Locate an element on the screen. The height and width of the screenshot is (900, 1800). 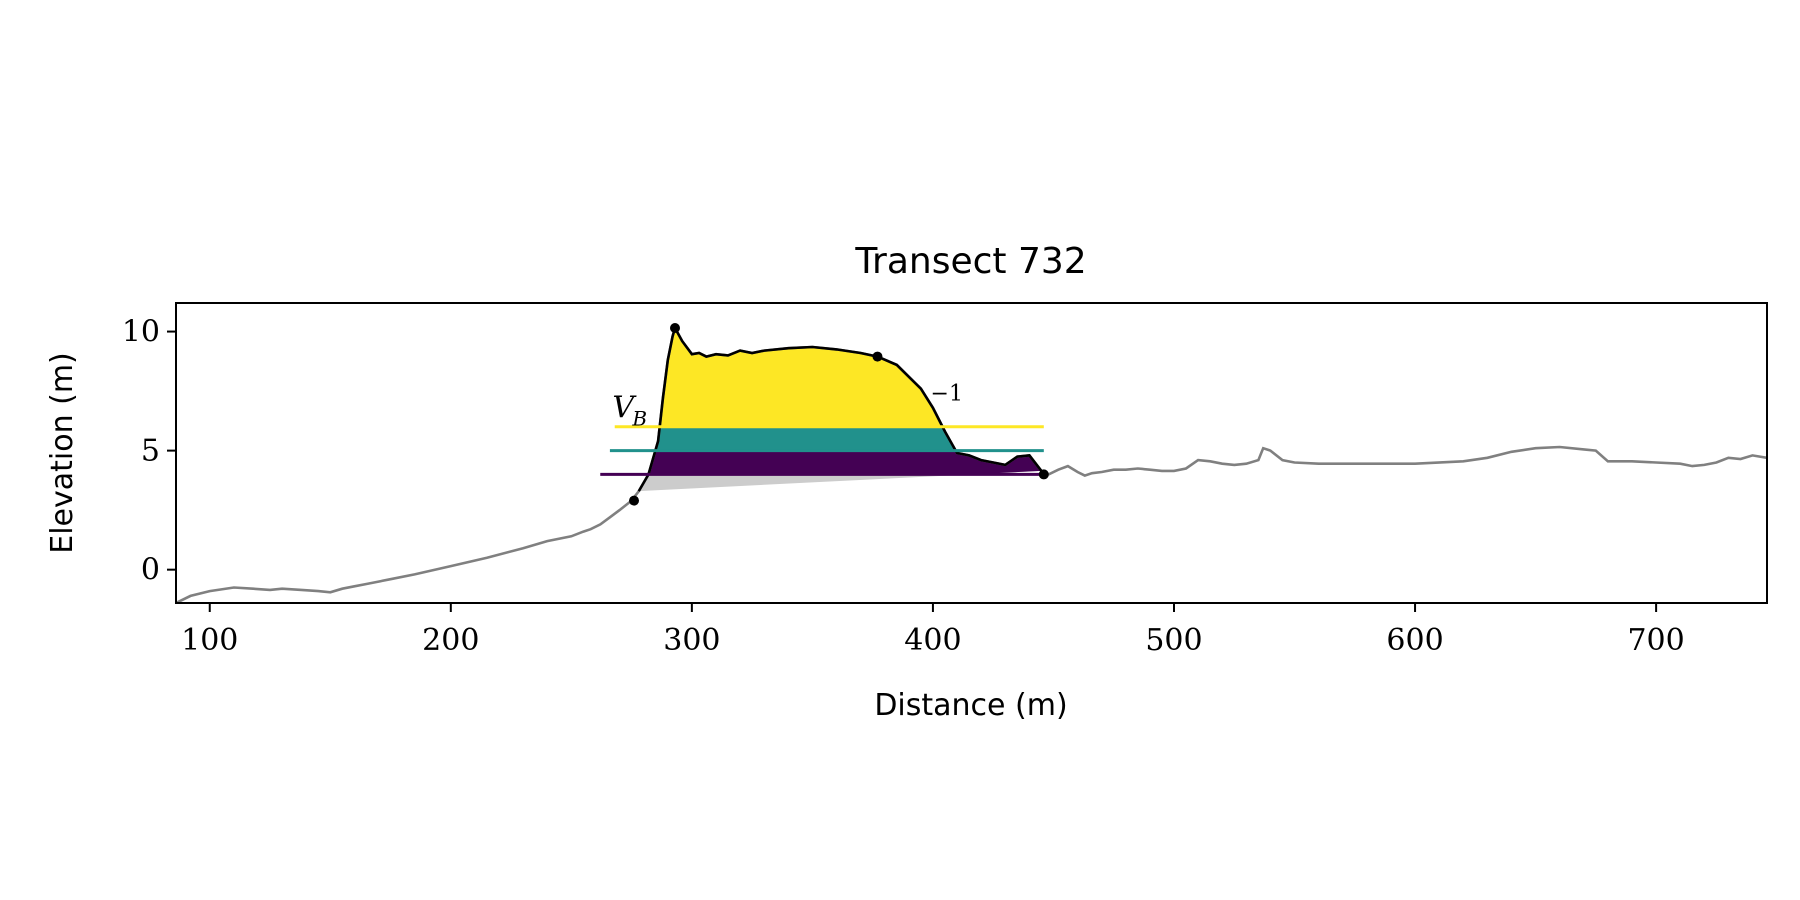
x-tick-label: 400 is located at coordinates (932, 640).